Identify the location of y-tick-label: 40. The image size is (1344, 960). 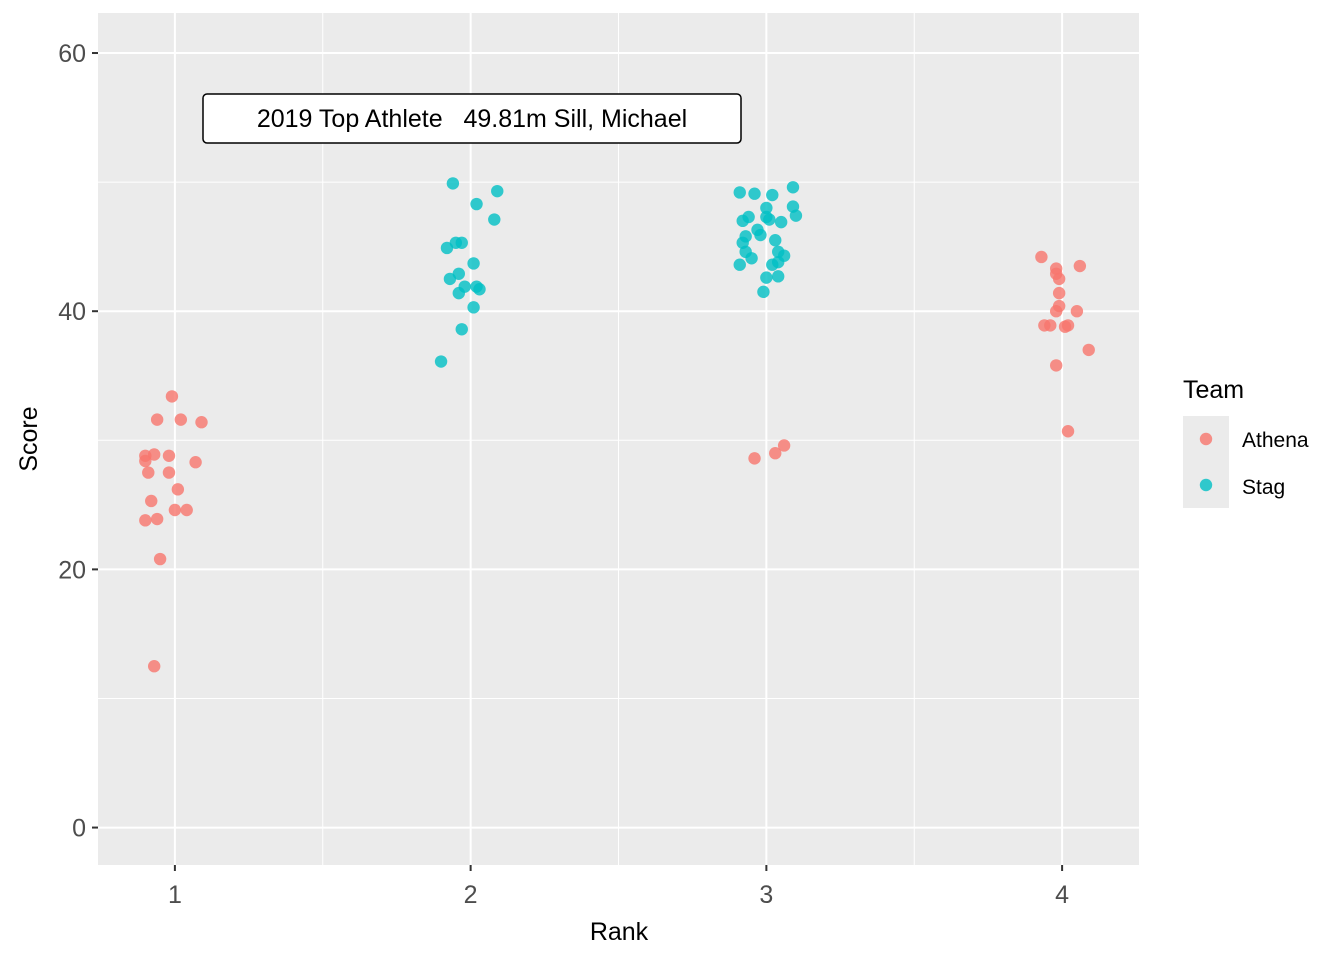
(72, 312).